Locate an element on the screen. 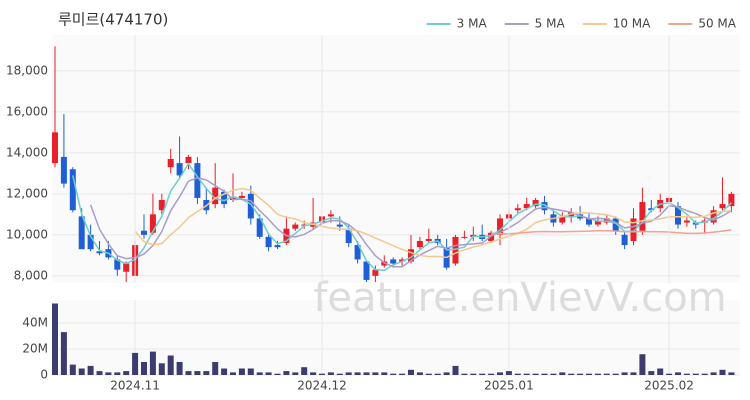 The width and height of the screenshot is (750, 400). x-tick-label: 2025.02 is located at coordinates (669, 386).